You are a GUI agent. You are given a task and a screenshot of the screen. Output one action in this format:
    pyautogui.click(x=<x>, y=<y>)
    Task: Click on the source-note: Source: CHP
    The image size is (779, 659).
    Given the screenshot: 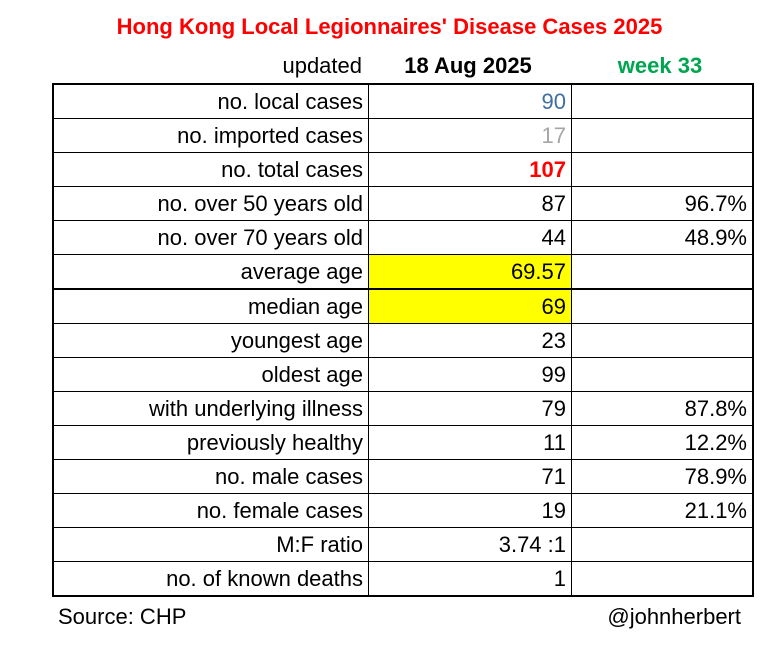 What is the action you would take?
    pyautogui.click(x=122, y=616)
    